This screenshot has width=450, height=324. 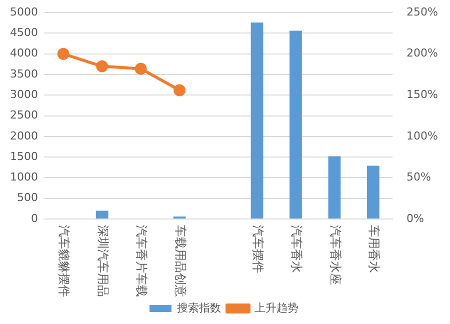 I want to click on y-tick-label: 5000, so click(x=24, y=11).